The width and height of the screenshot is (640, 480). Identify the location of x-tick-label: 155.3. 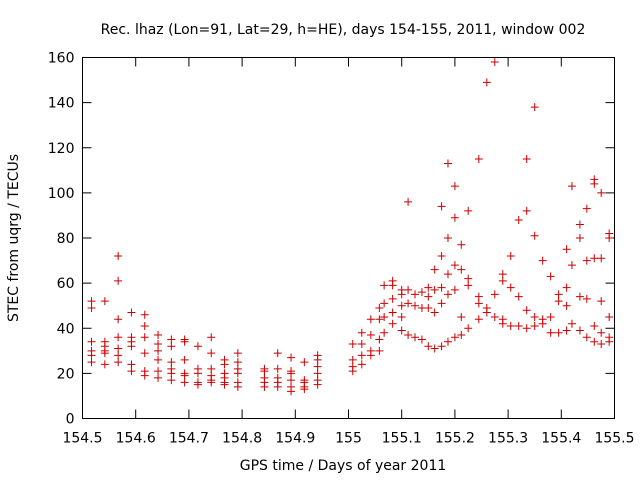
(508, 439).